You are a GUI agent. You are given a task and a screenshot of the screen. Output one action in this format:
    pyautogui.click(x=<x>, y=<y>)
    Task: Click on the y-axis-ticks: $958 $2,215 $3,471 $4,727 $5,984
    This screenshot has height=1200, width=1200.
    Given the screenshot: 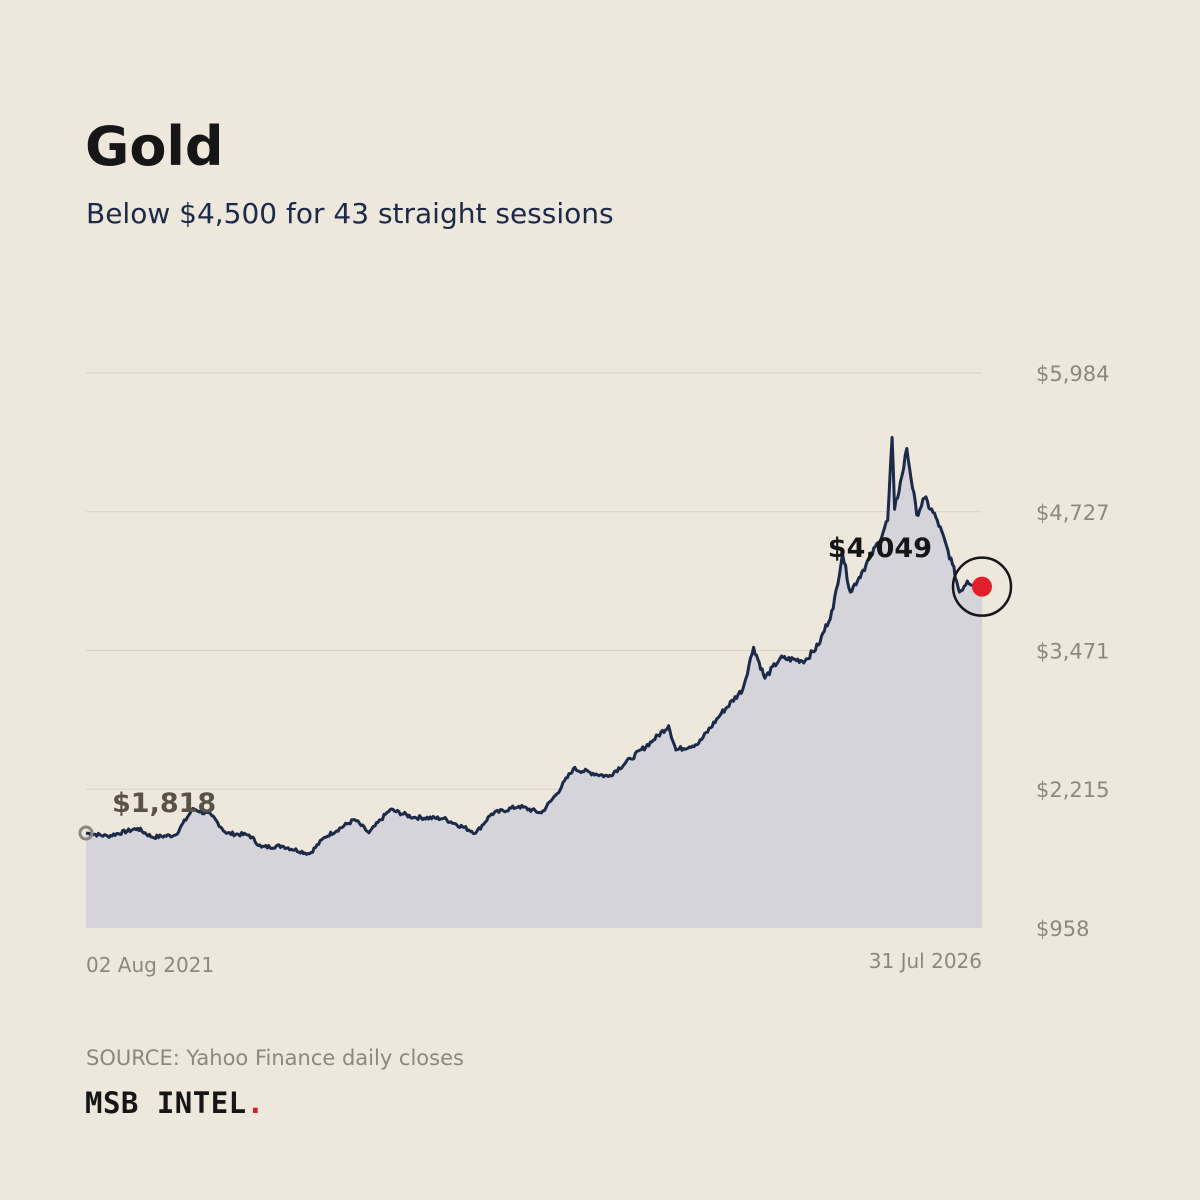 What is the action you would take?
    pyautogui.click(x=1072, y=651)
    